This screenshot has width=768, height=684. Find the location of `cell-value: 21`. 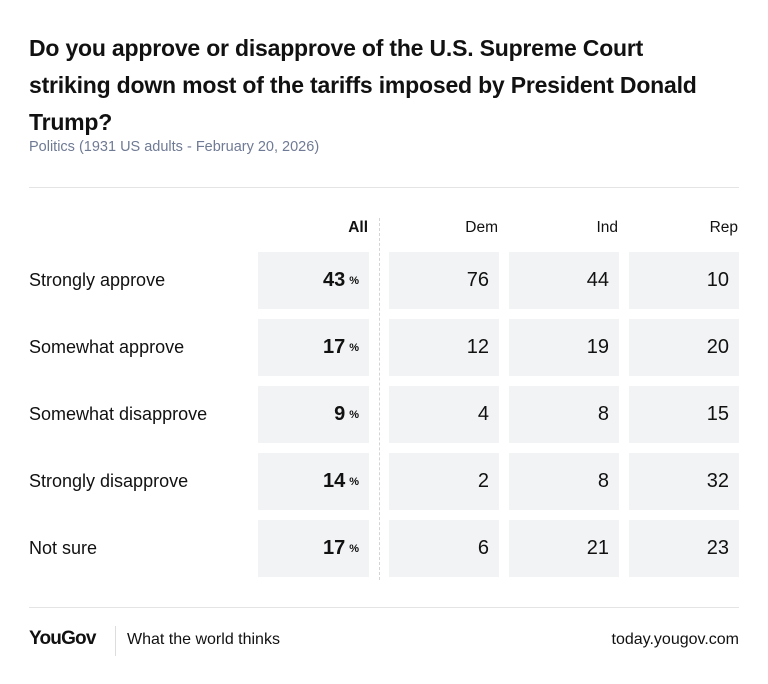

cell-value: 21 is located at coordinates (597, 548).